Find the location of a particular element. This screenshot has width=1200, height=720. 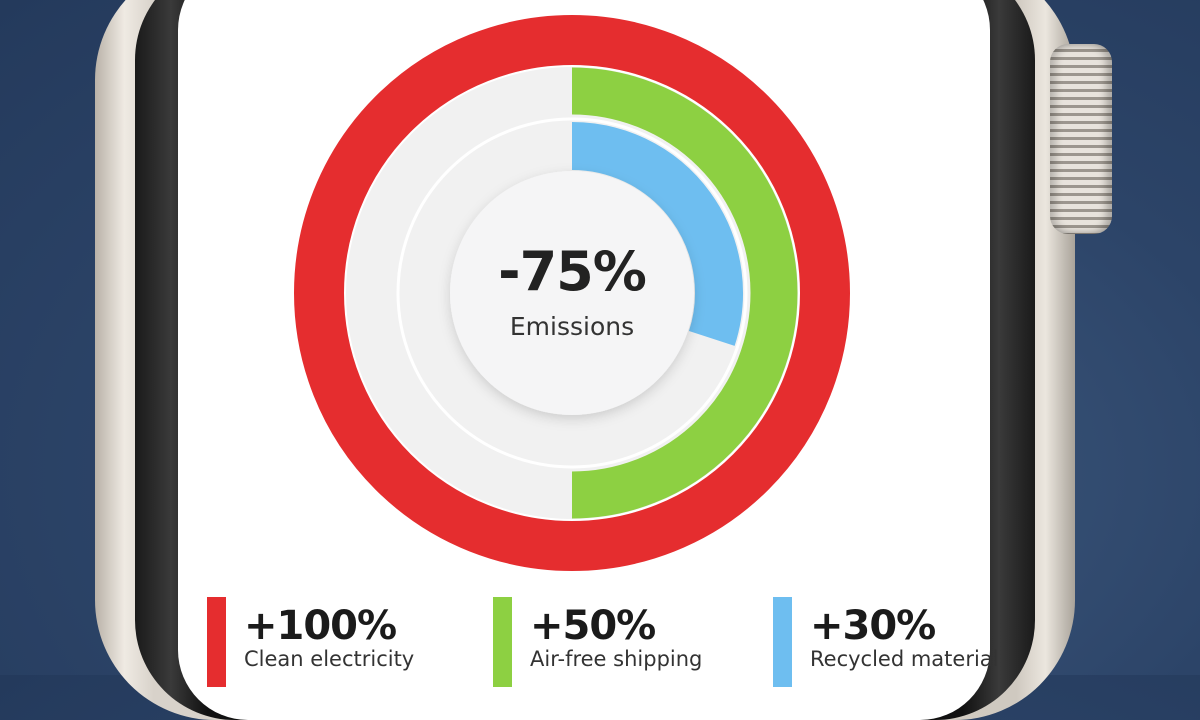

center-value: -75% is located at coordinates (572, 271).